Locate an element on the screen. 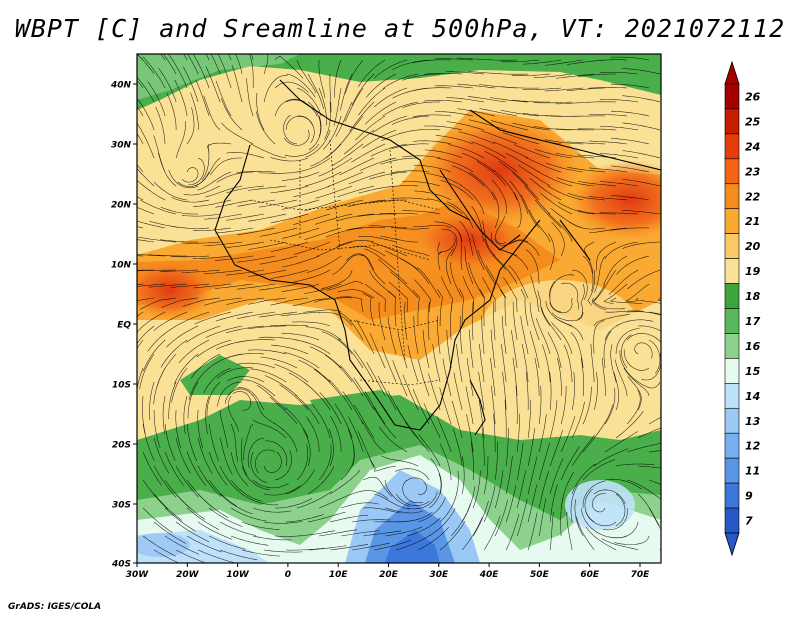 This screenshot has height=618, width=800. lon-label-0: 0 is located at coordinates (288, 575).